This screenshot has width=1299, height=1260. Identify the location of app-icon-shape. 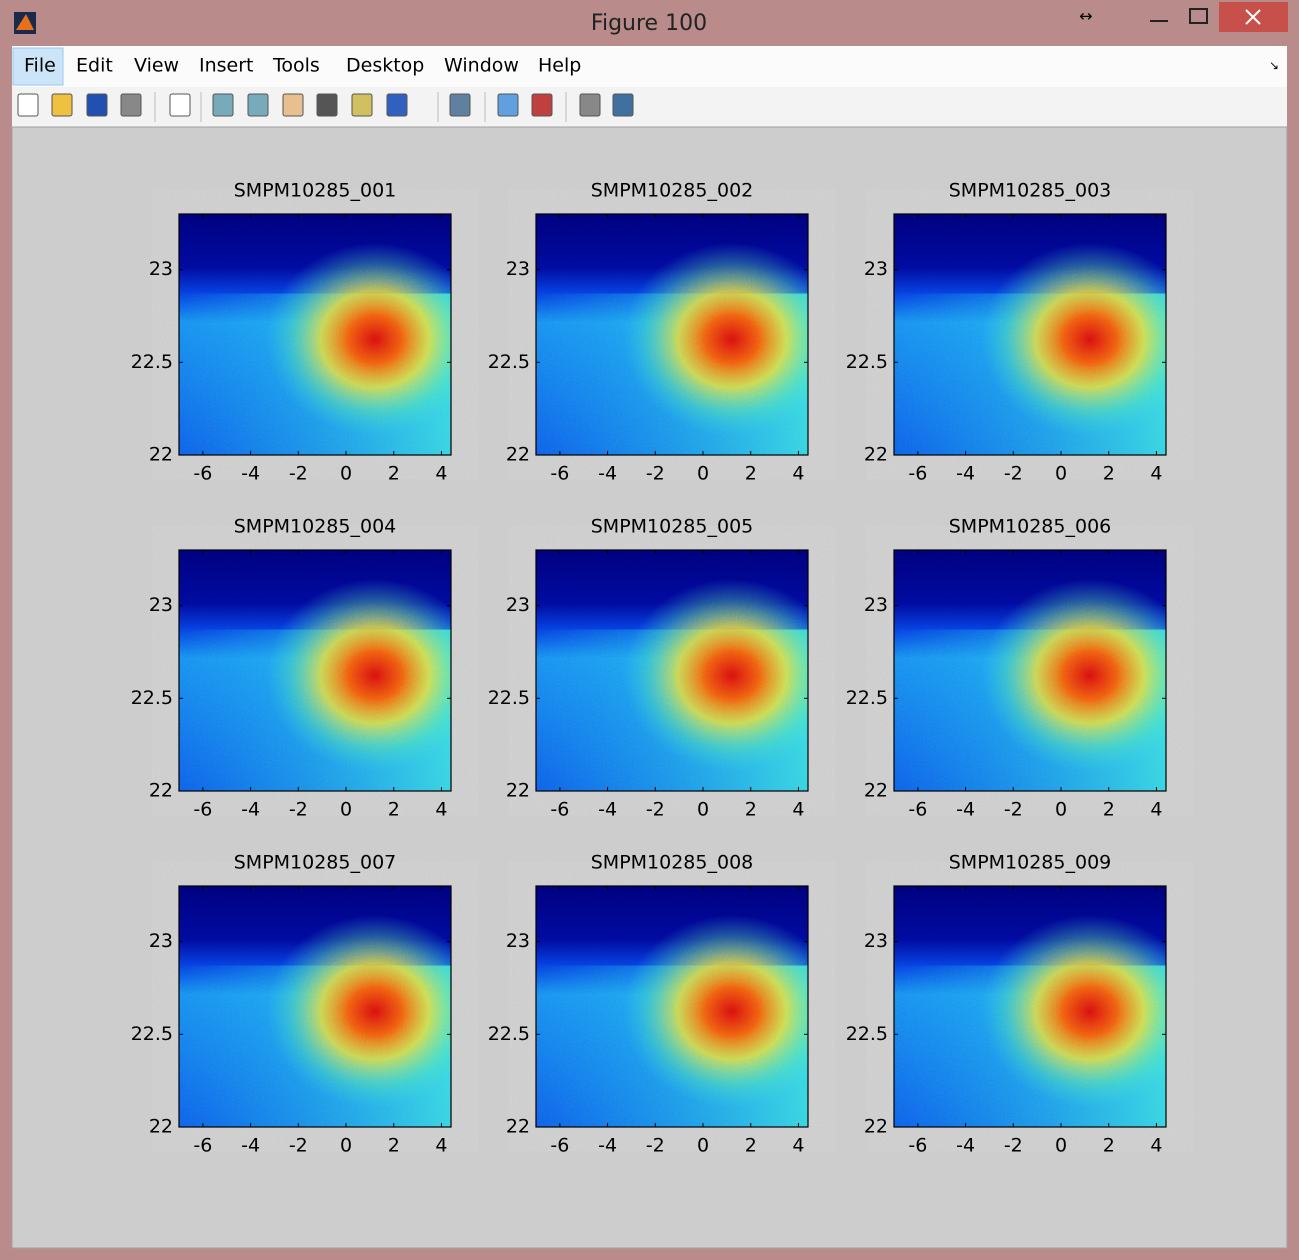
(25, 22).